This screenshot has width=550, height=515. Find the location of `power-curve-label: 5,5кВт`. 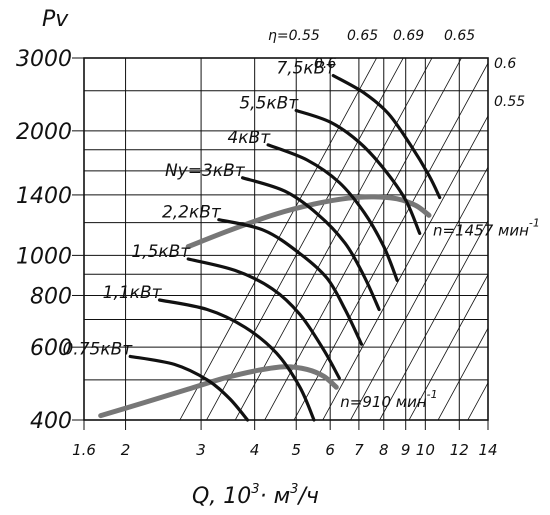

power-curve-label: 5,5кВт is located at coordinates (269, 103).